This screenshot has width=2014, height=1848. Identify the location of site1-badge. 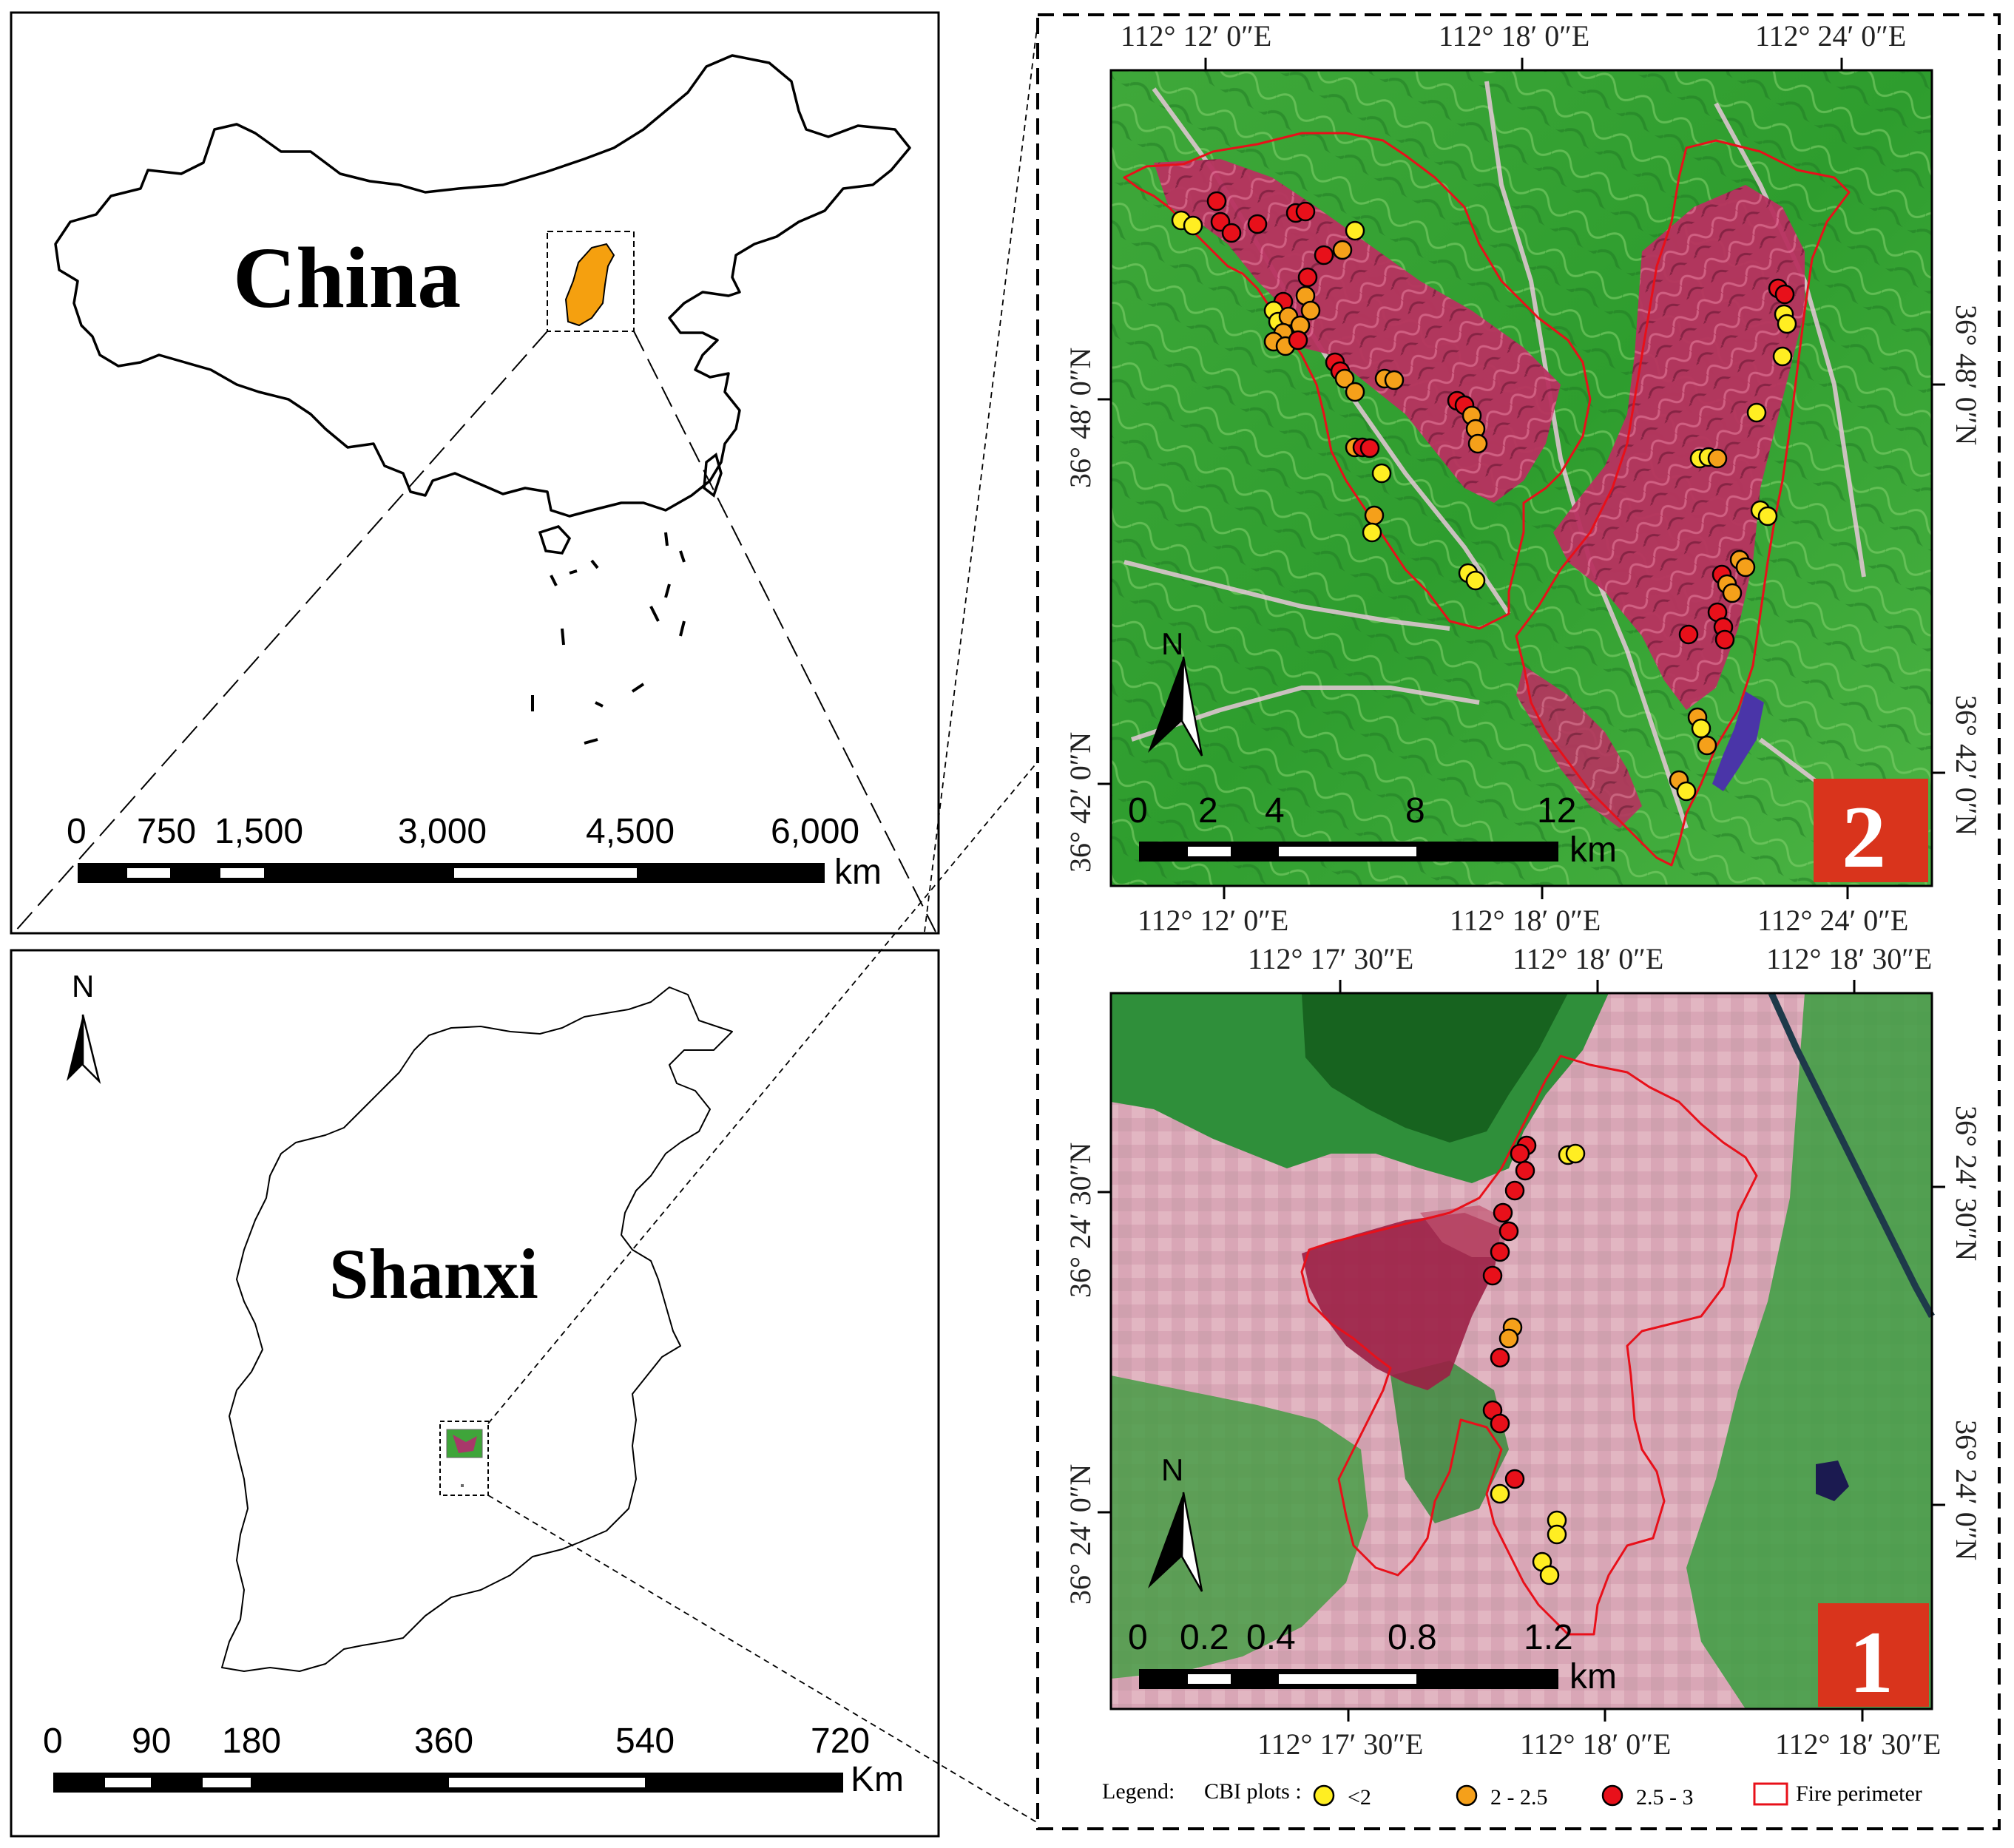
(1874, 1655).